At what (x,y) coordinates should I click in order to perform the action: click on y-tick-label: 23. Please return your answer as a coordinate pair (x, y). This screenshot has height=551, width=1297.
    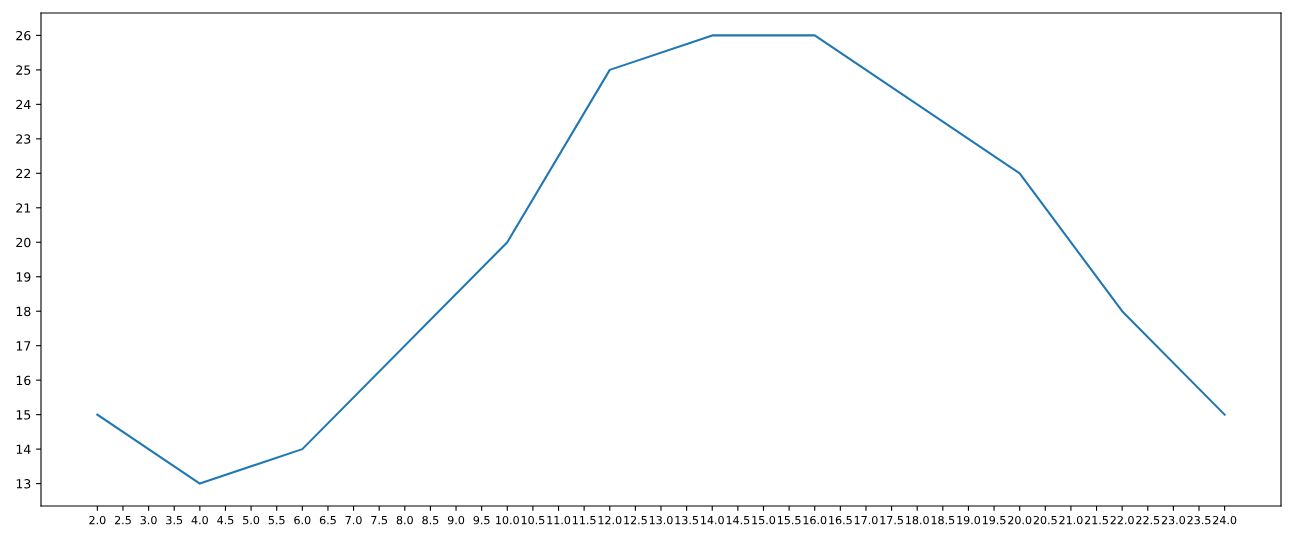
    Looking at the image, I should click on (23, 139).